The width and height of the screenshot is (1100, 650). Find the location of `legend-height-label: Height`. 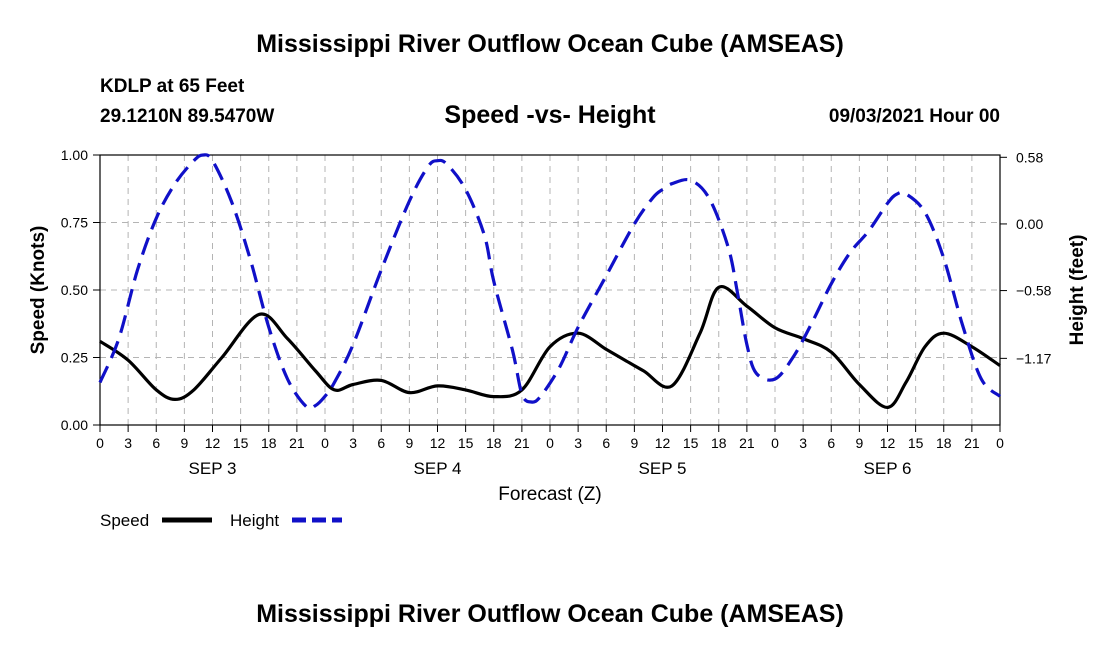

legend-height-label: Height is located at coordinates (254, 520).